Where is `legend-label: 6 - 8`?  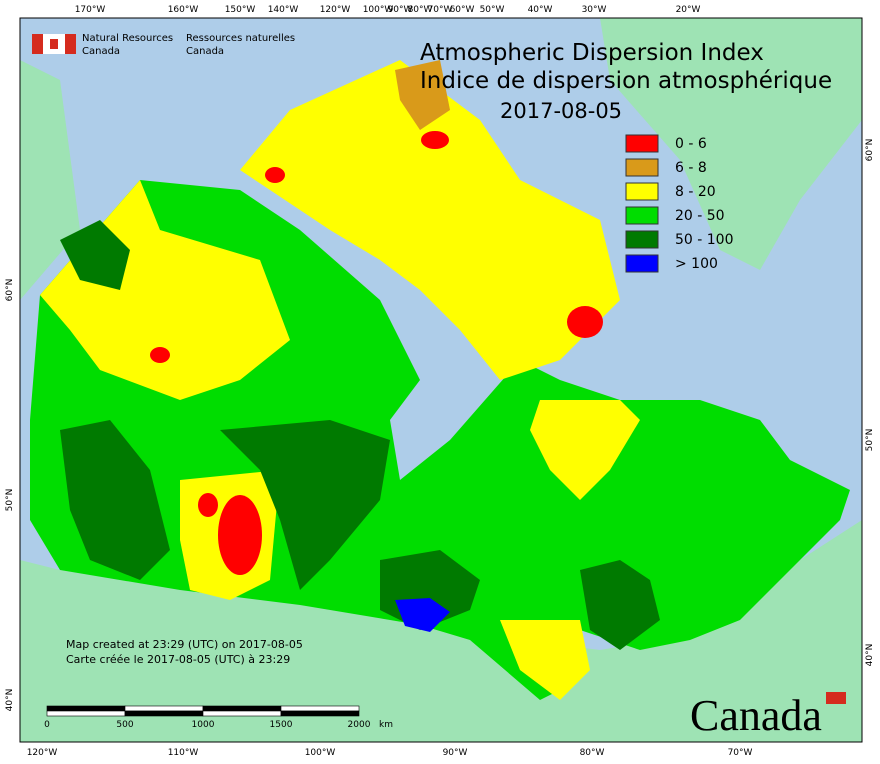 legend-label: 6 - 8 is located at coordinates (691, 168).